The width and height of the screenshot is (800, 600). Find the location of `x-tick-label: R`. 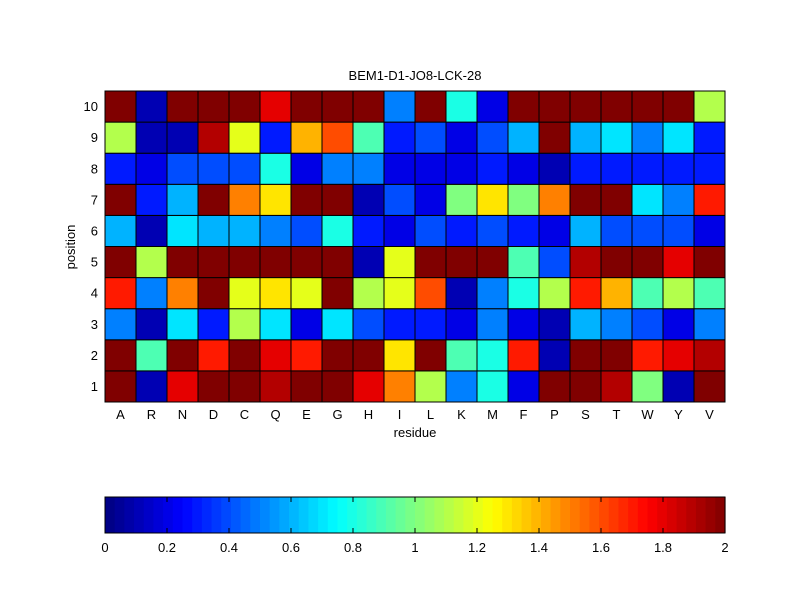

x-tick-label: R is located at coordinates (151, 414).